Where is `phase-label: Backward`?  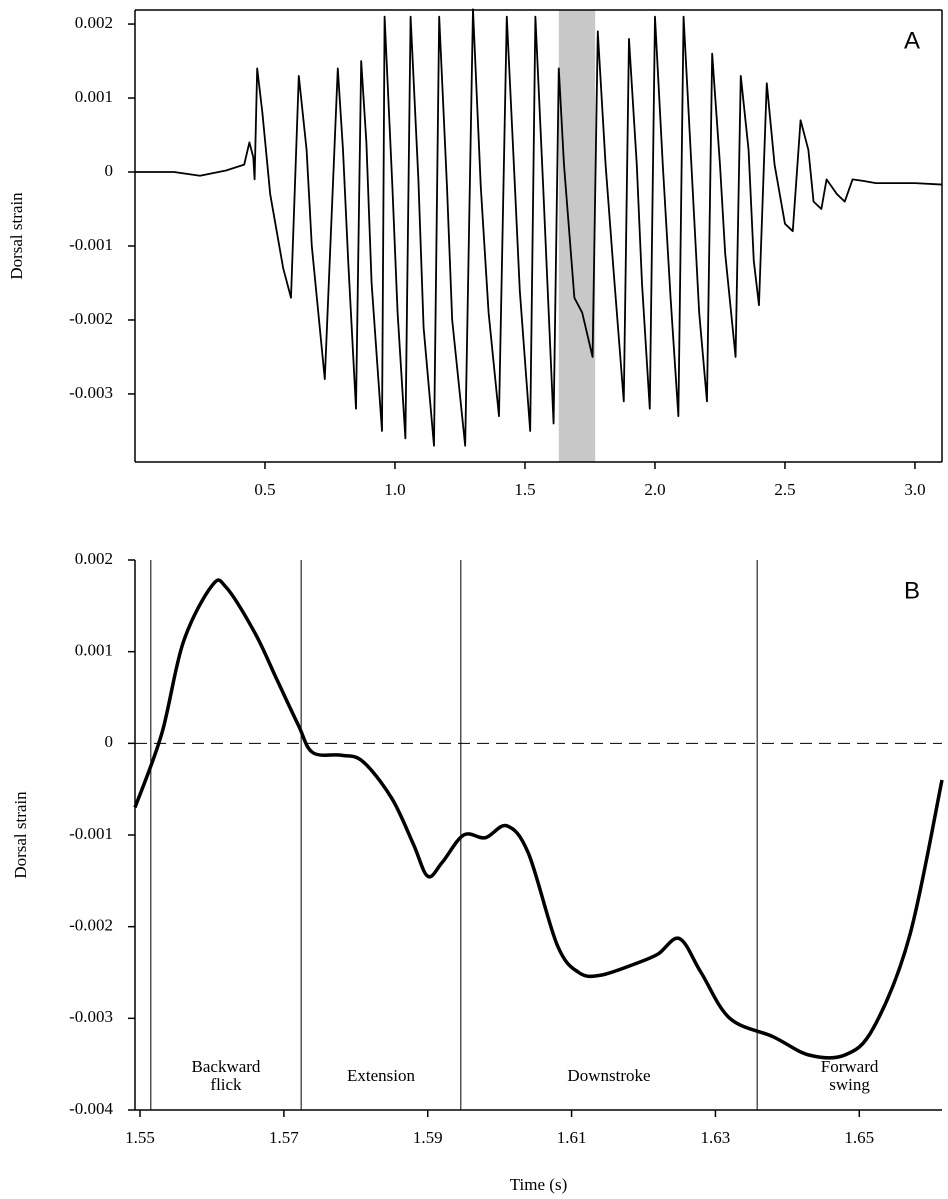 phase-label: Backward is located at coordinates (226, 1066).